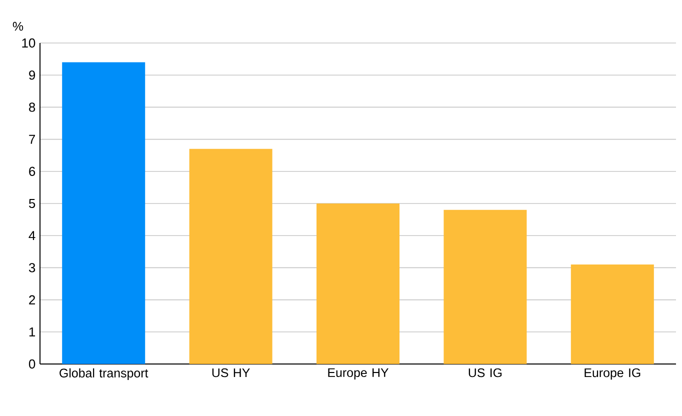 The width and height of the screenshot is (682, 416). Describe the element at coordinates (32, 75) in the screenshot. I see `y-tick-label: 9` at that location.